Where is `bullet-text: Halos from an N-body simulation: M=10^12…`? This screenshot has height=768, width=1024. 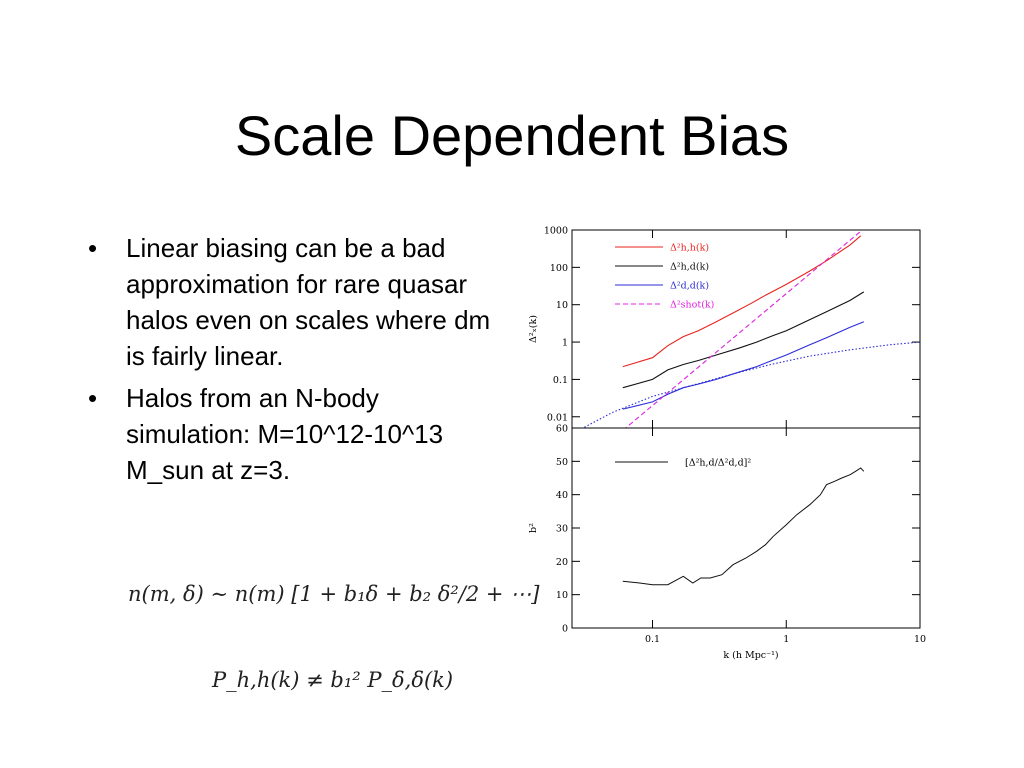
bullet-text: Halos from an N-body simulation: M=10^12… is located at coordinates (285, 434).